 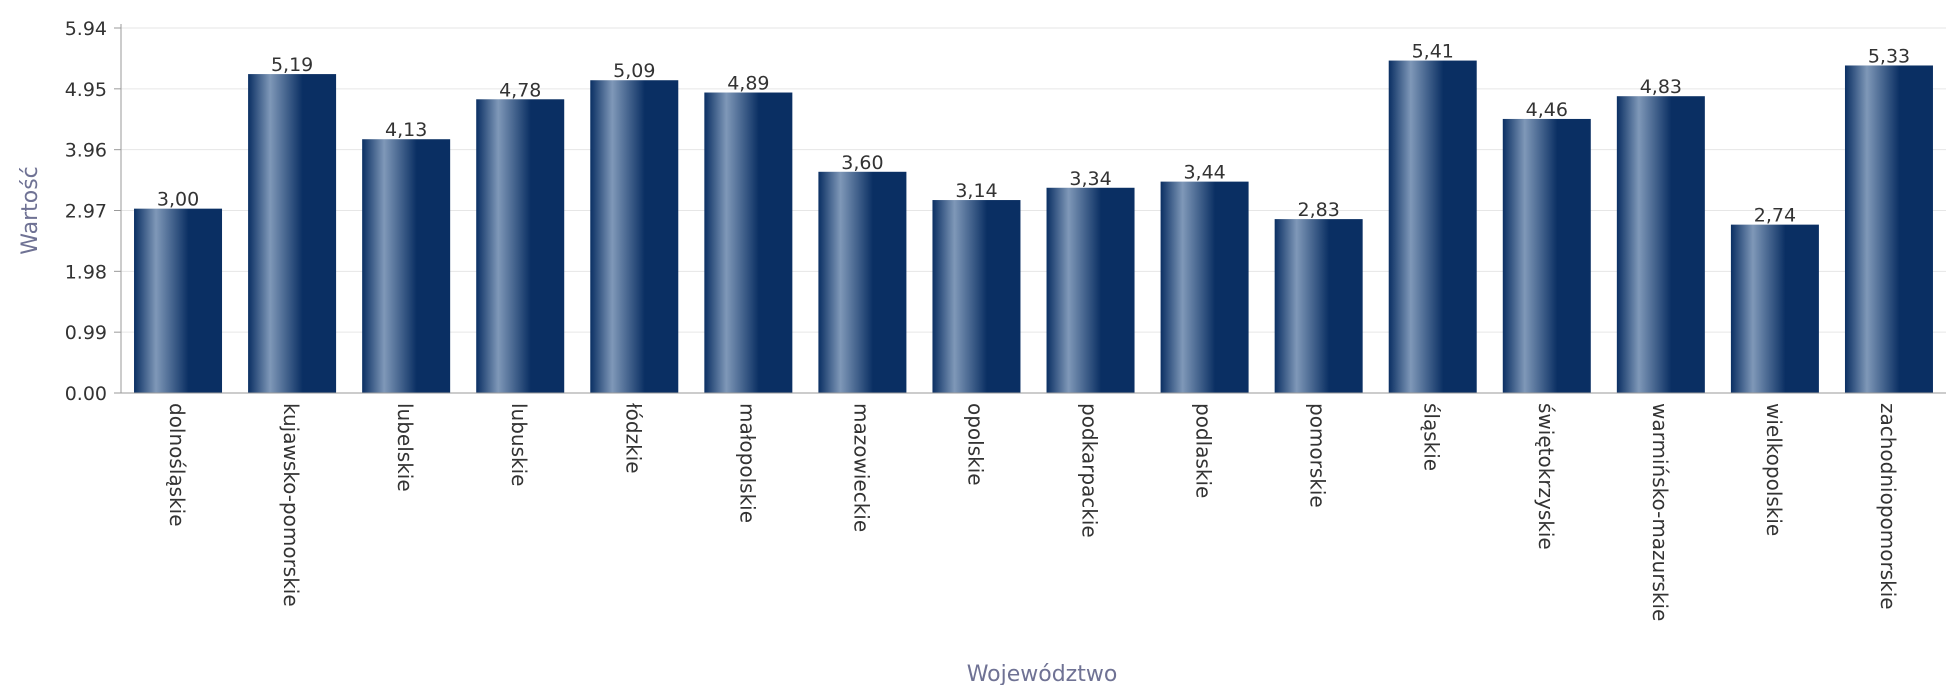 What do you see at coordinates (1318, 455) in the screenshot?
I see `x-tick-label: pomorskie` at bounding box center [1318, 455].